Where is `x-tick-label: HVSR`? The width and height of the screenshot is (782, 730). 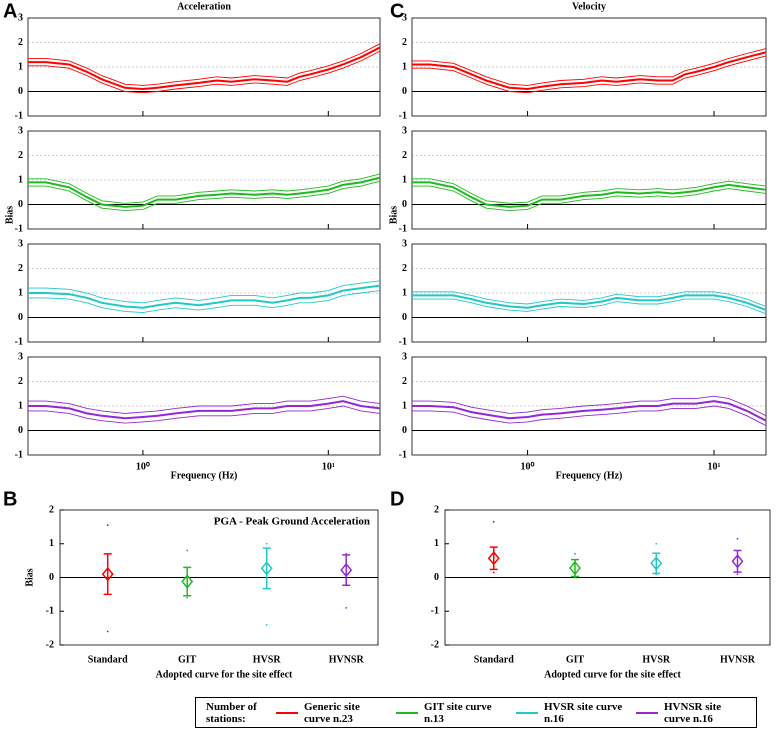
x-tick-label: HVSR is located at coordinates (656, 659).